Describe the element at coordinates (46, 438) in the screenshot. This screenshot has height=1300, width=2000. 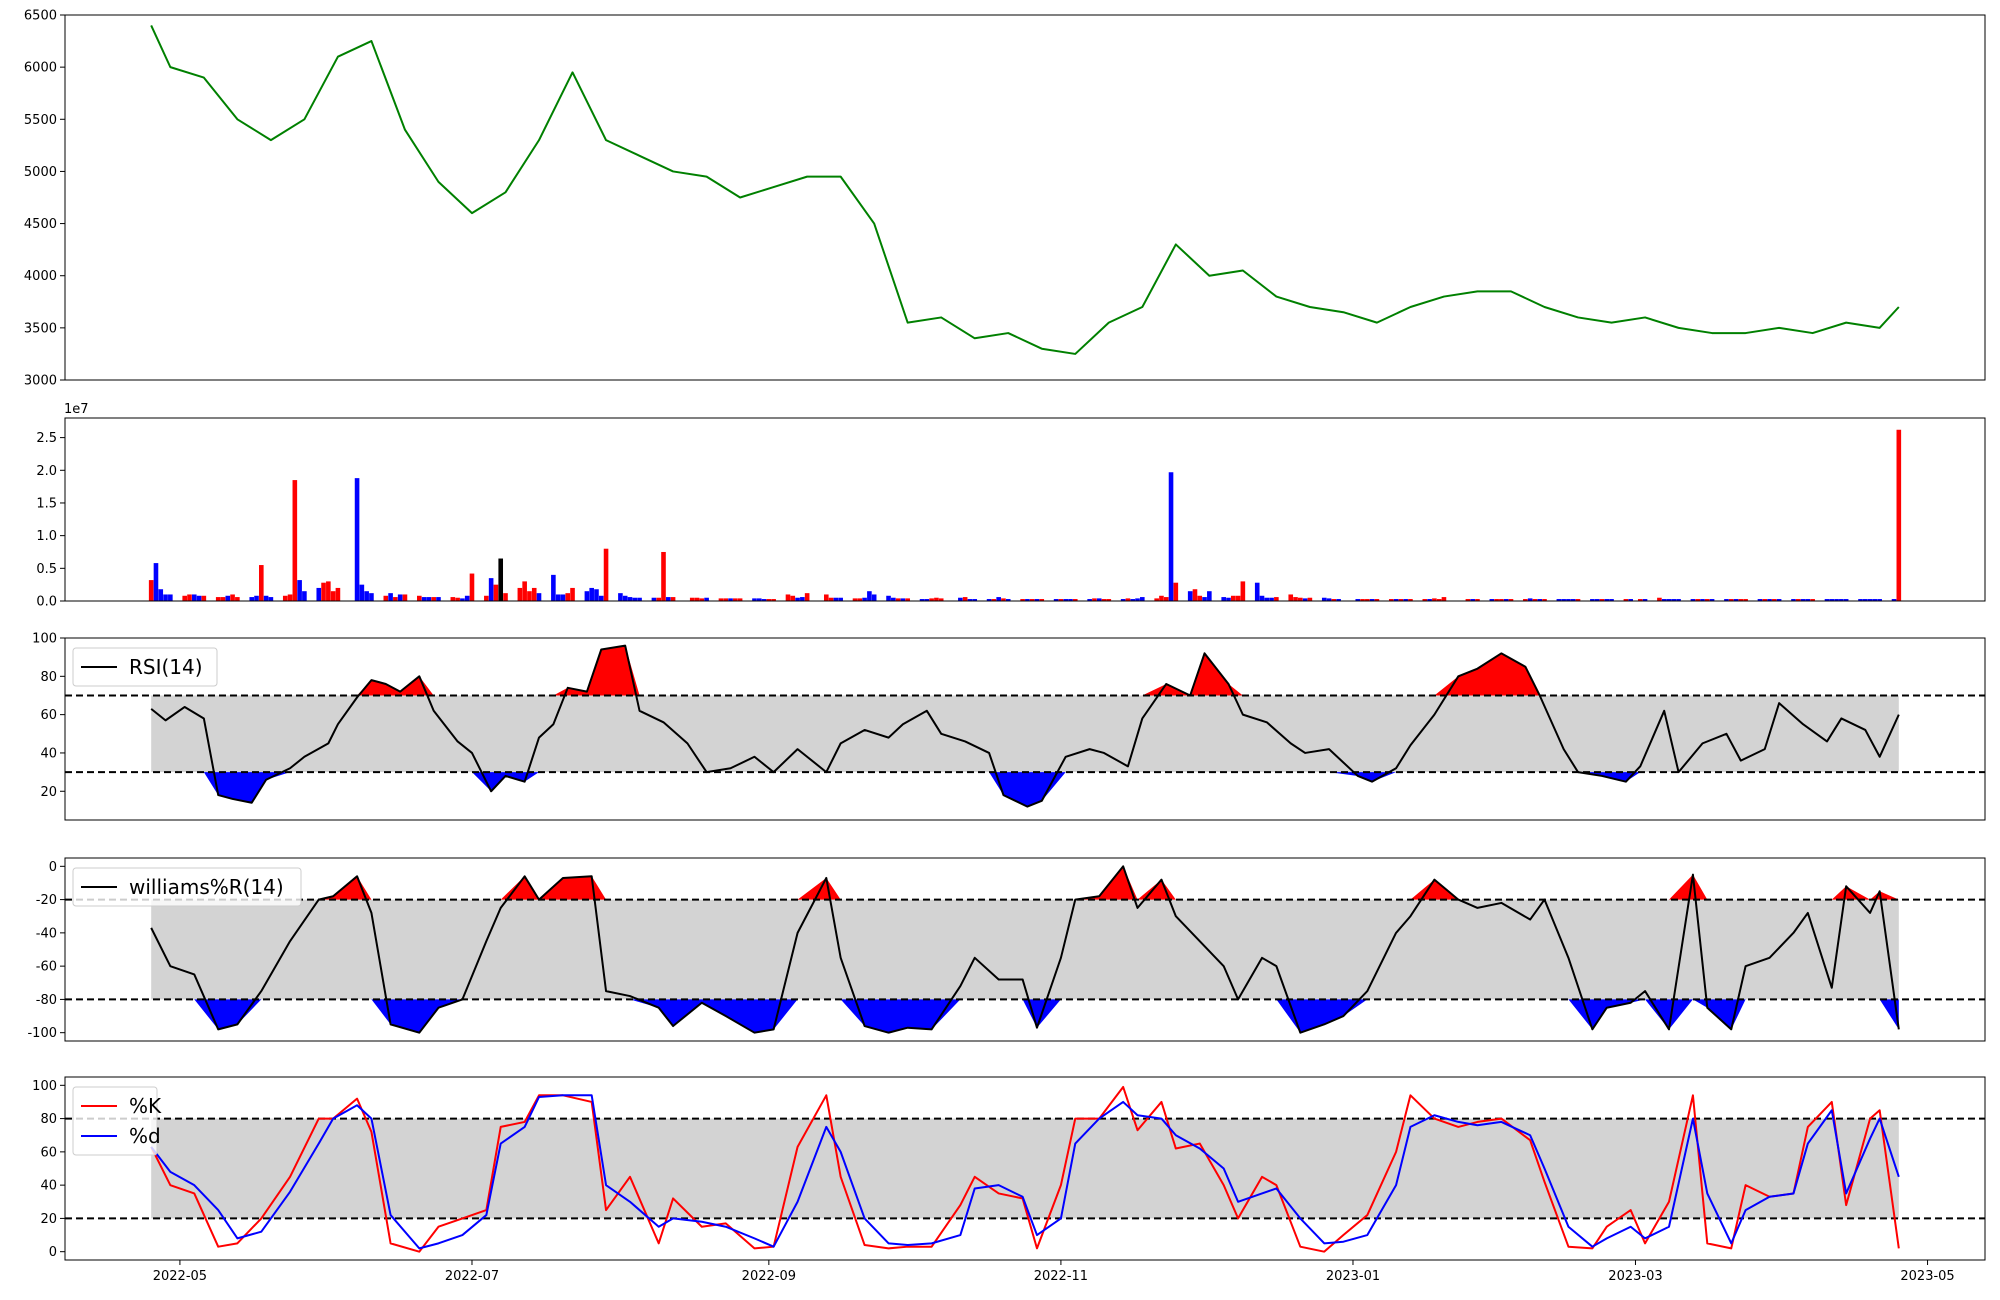
I see `volume-ytick-label: 2.5` at that location.